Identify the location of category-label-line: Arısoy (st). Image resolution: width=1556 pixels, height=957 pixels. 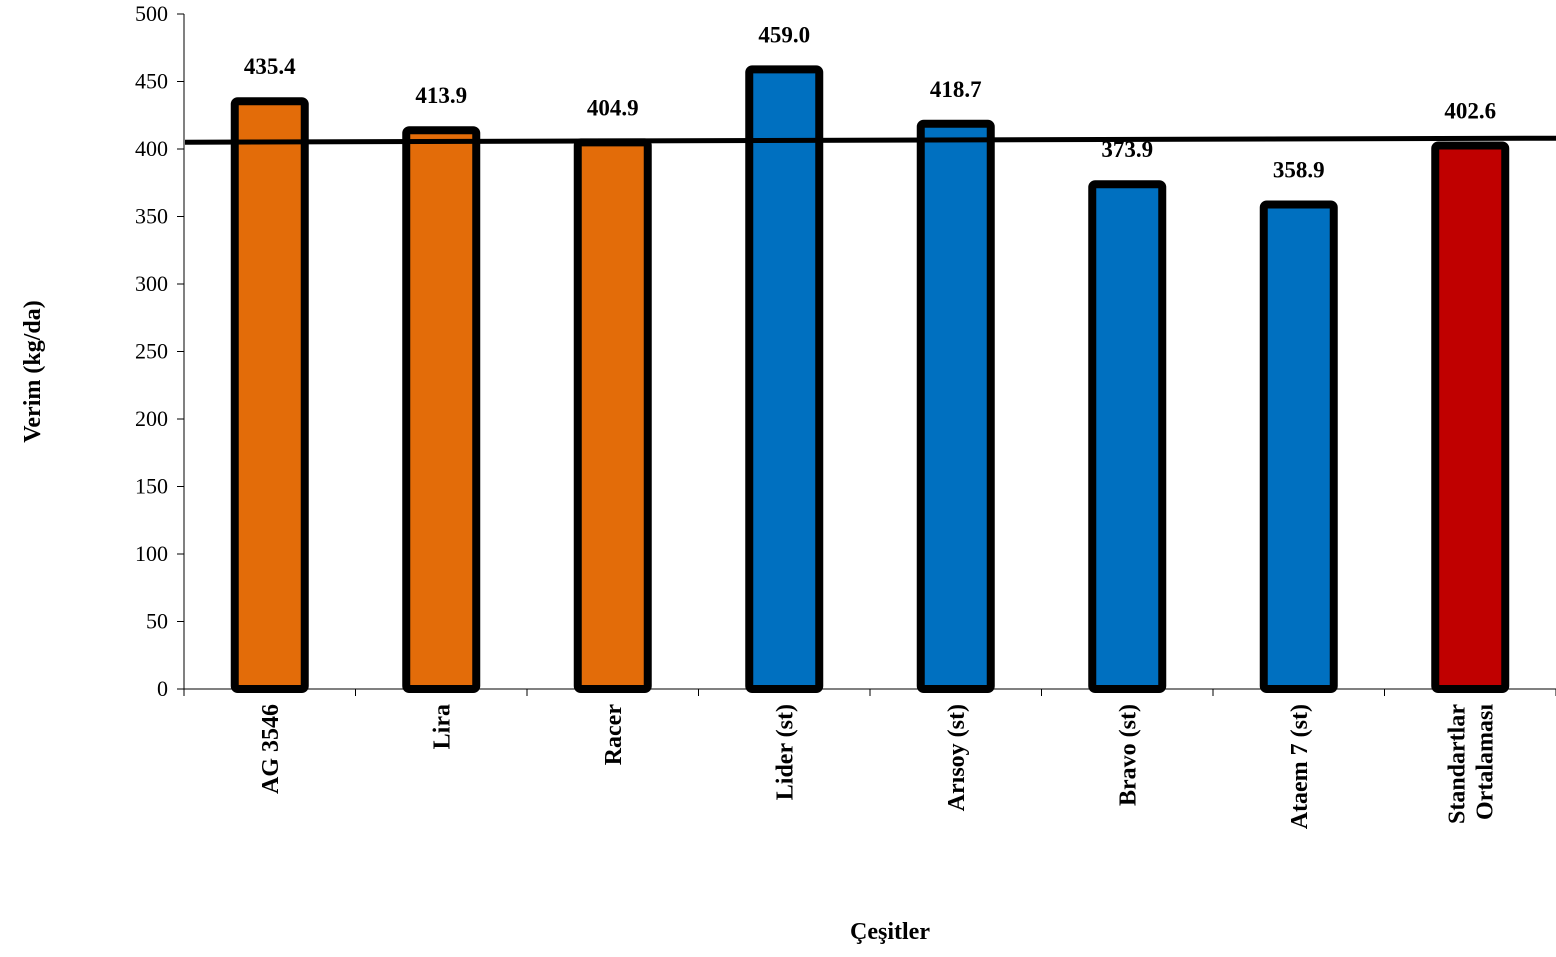
(957, 757).